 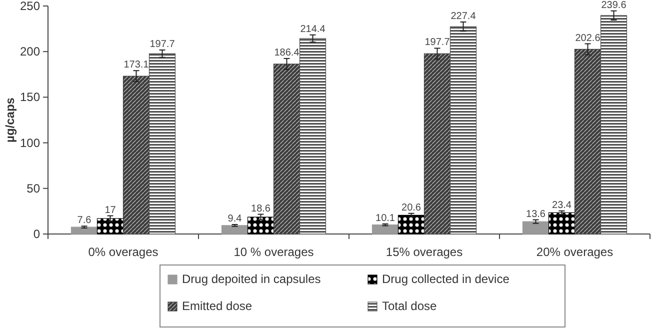 I want to click on y-tick-label: 50, so click(x=33, y=188).